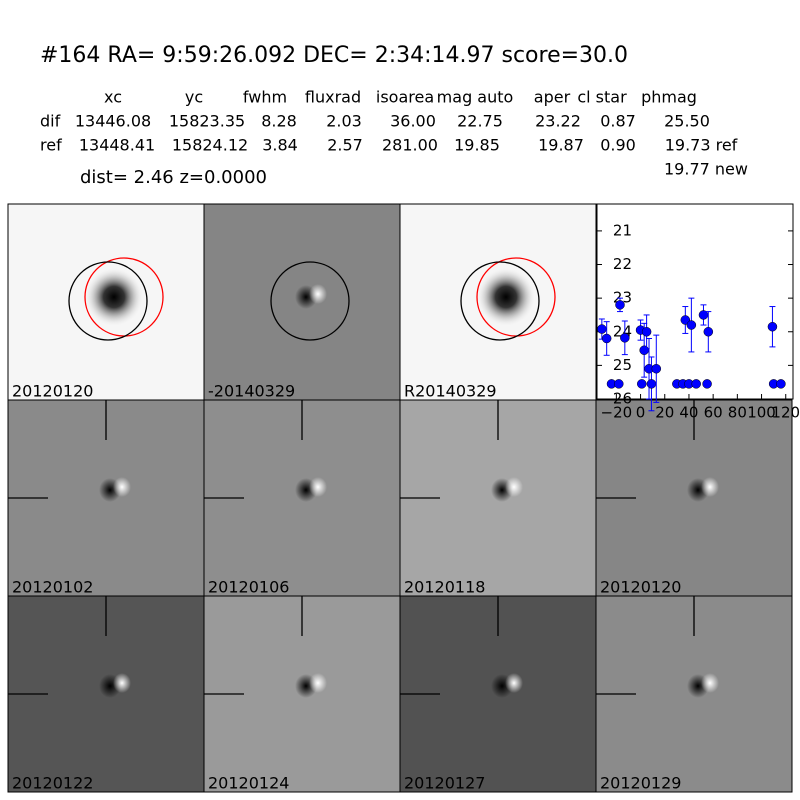 The image size is (800, 800). Describe the element at coordinates (248, 783) in the screenshot. I see `stamp-label: 20120124` at that location.